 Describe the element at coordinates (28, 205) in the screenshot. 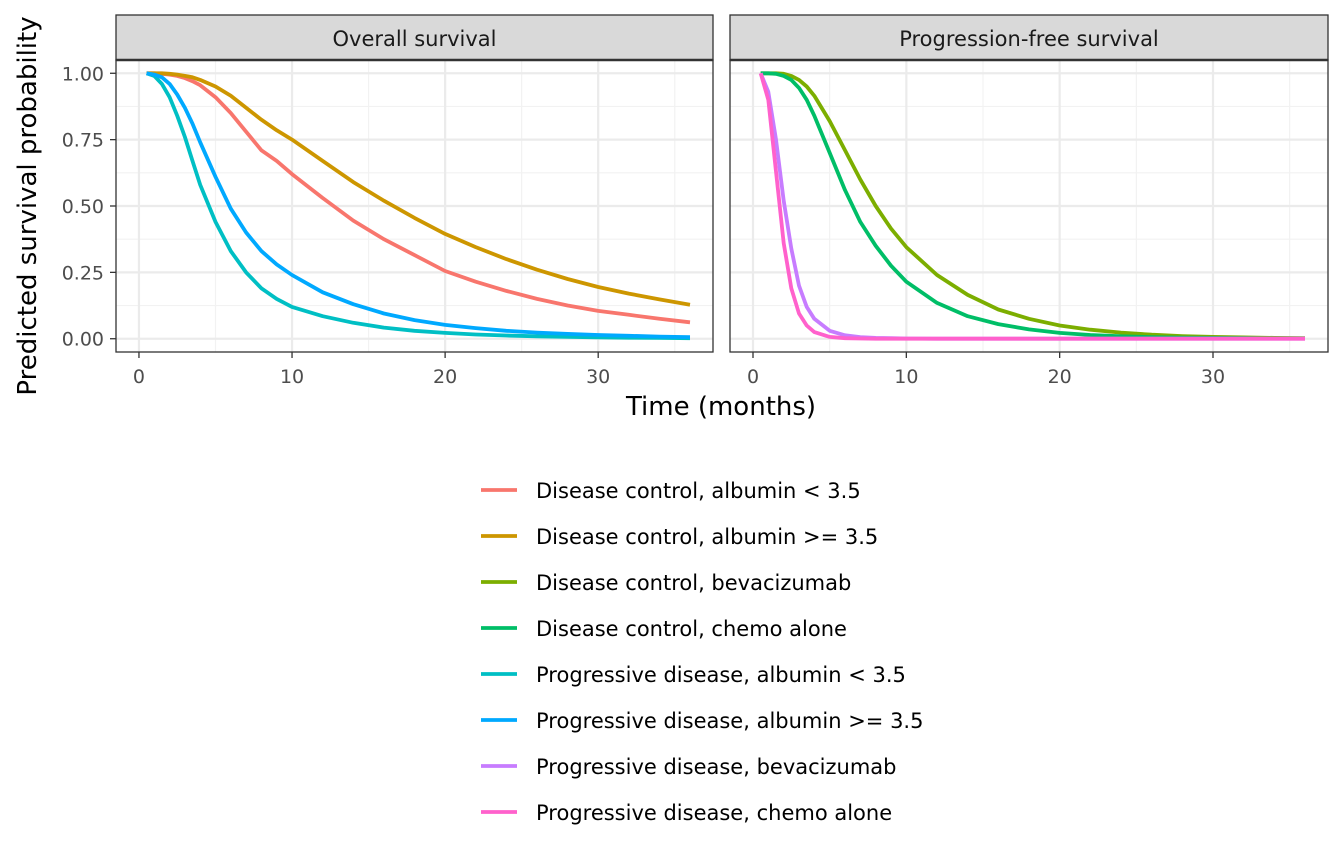

I see `y-axis-title: Predicted survival probability` at that location.